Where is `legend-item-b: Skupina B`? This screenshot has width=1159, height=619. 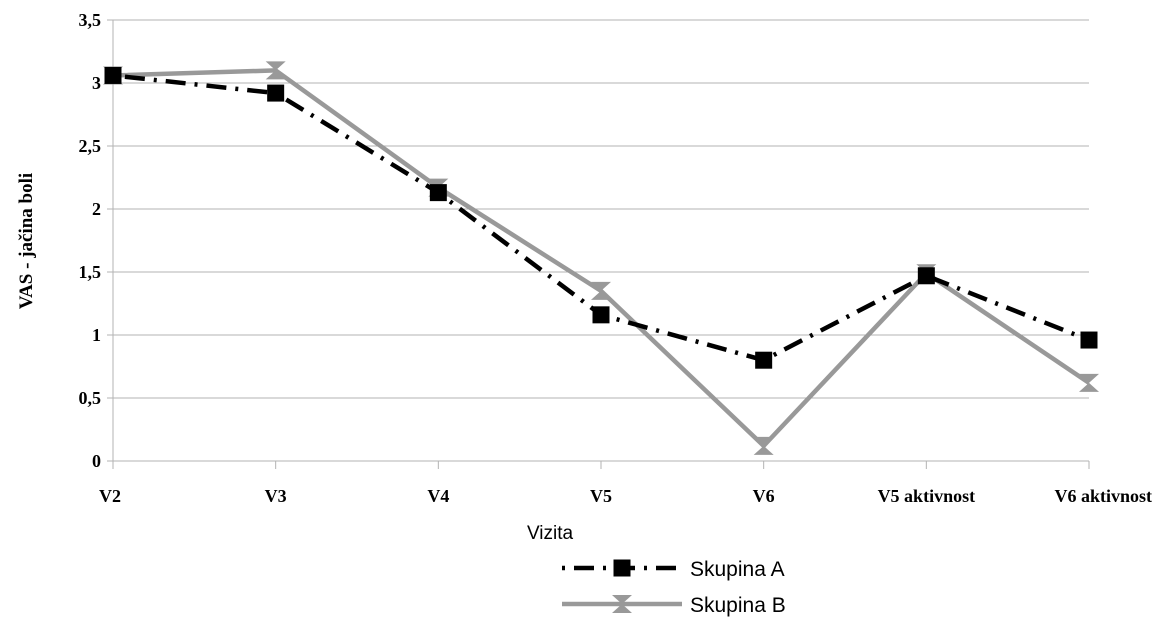 legend-item-b: Skupina B is located at coordinates (674, 605).